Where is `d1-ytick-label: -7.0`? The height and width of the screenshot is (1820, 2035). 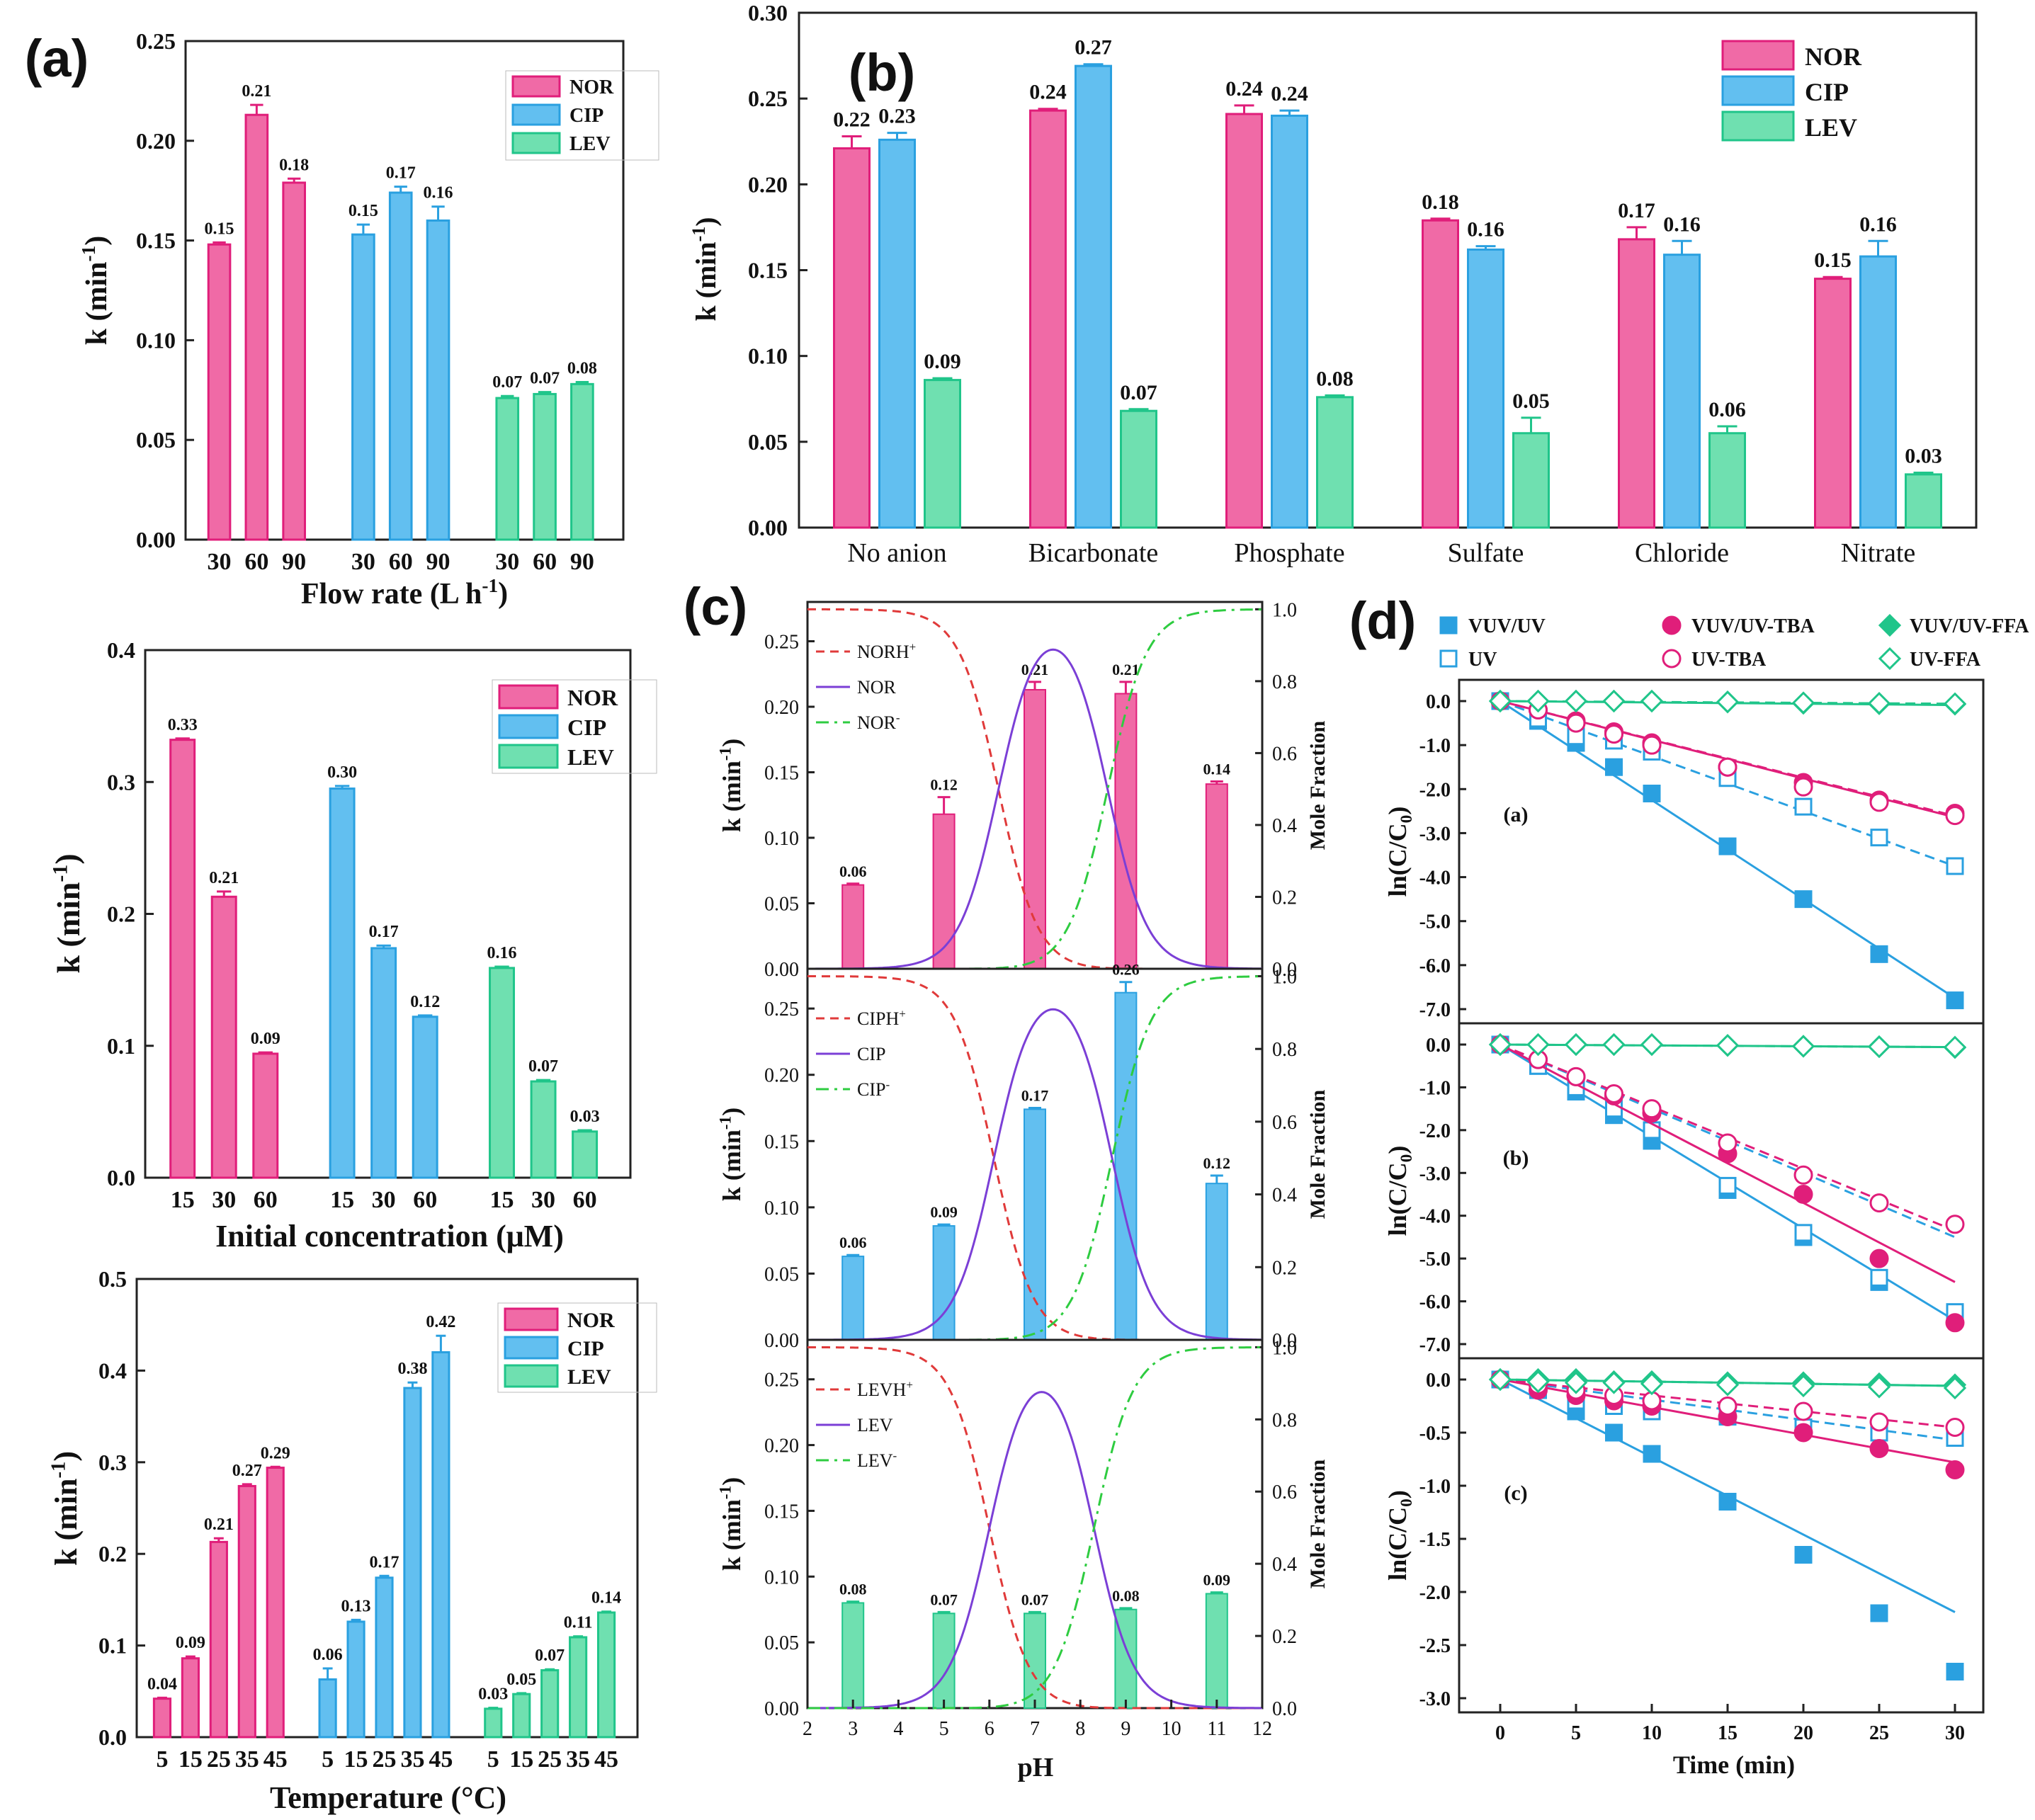
d1-ytick-label: -7.0 is located at coordinates (1435, 1345).